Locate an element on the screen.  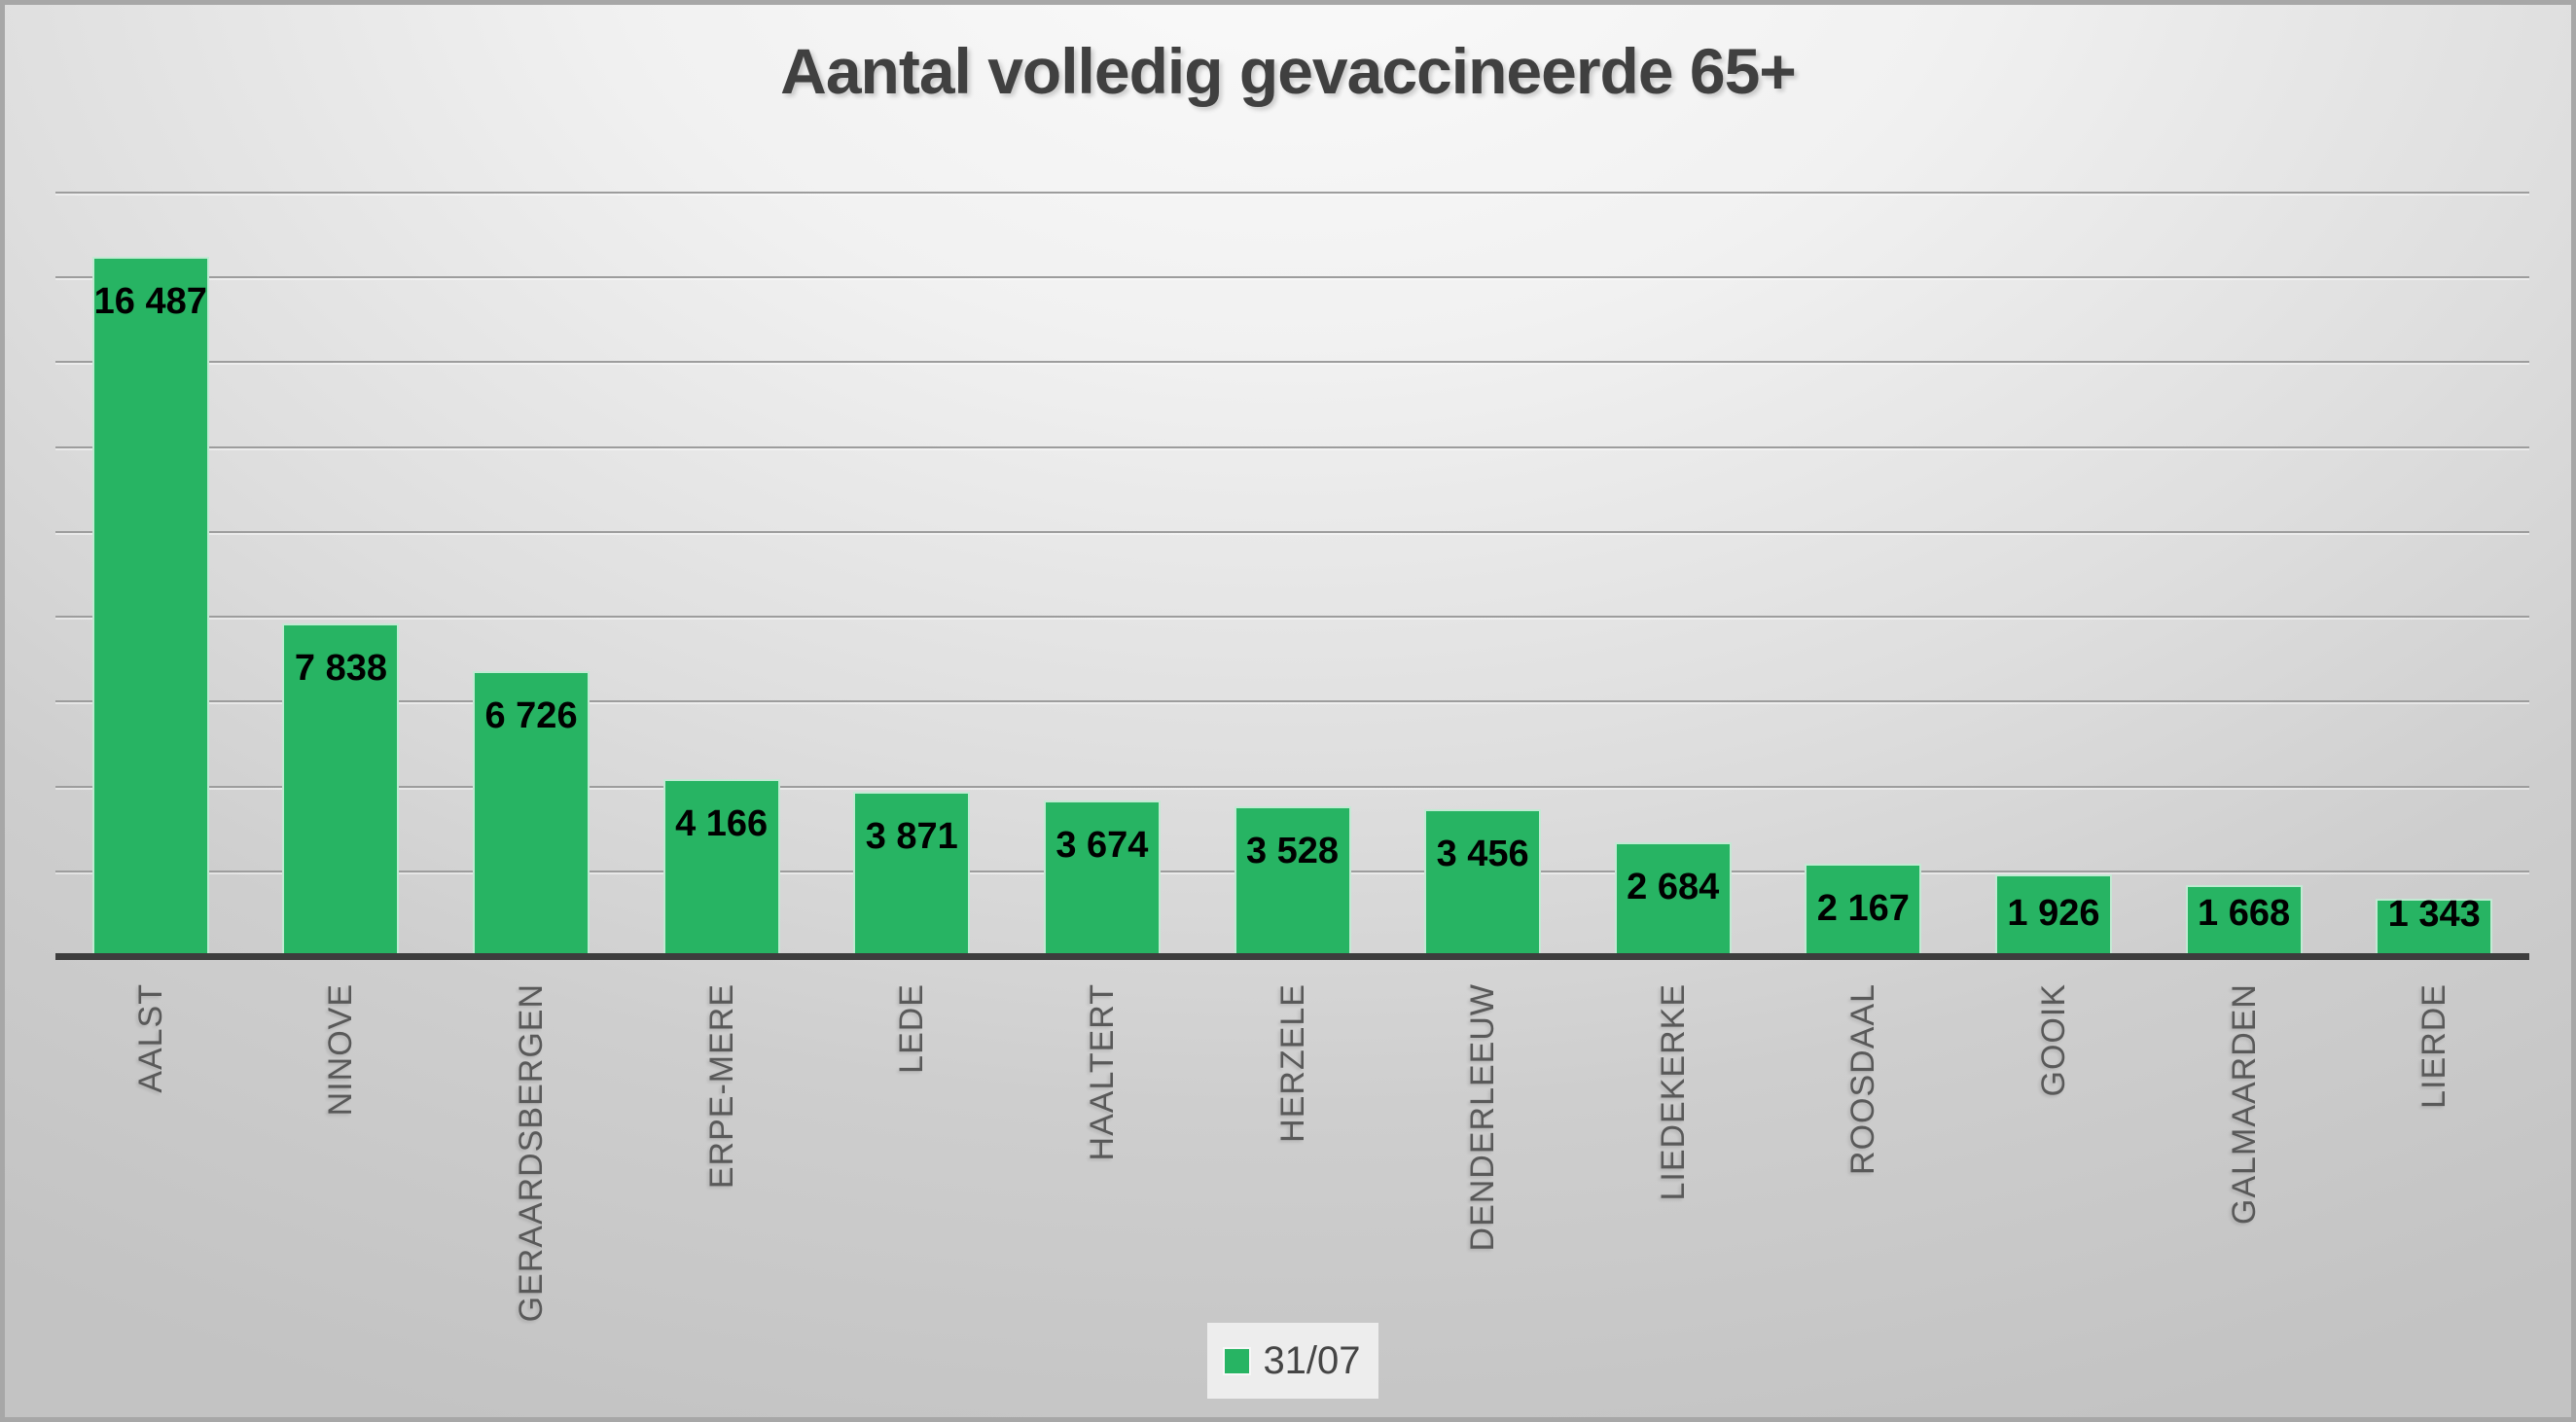
x-axis-label: AALST is located at coordinates (150, 1038).